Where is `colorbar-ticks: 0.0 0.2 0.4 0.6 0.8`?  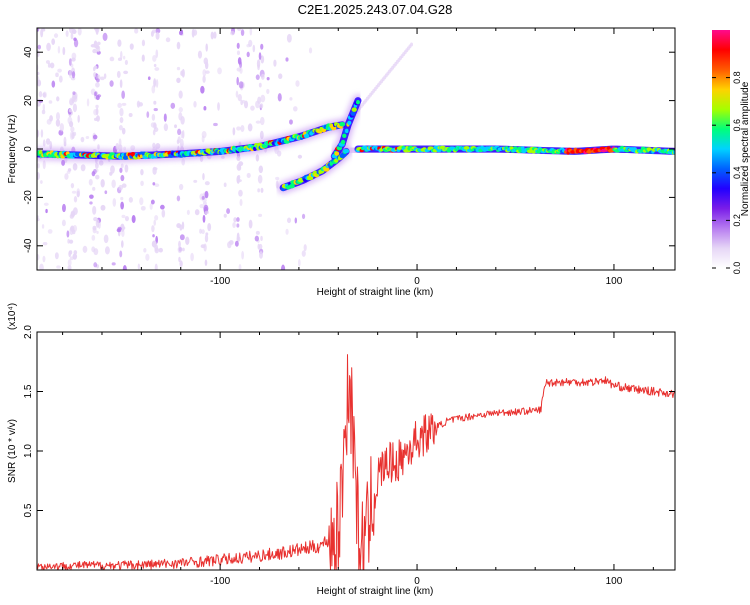
colorbar-ticks: 0.0 0.2 0.4 0.6 0.8 is located at coordinates (727, 172).